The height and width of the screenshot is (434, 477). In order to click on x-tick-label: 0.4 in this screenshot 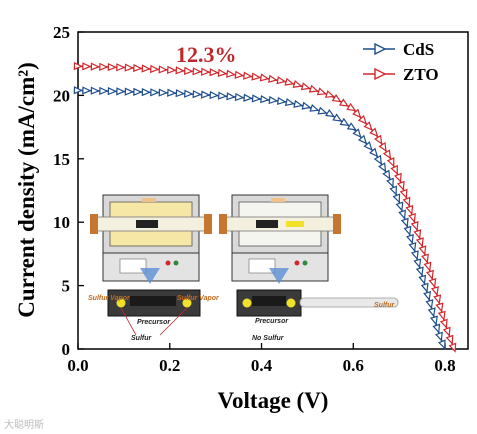, I will do `click(262, 365)`.